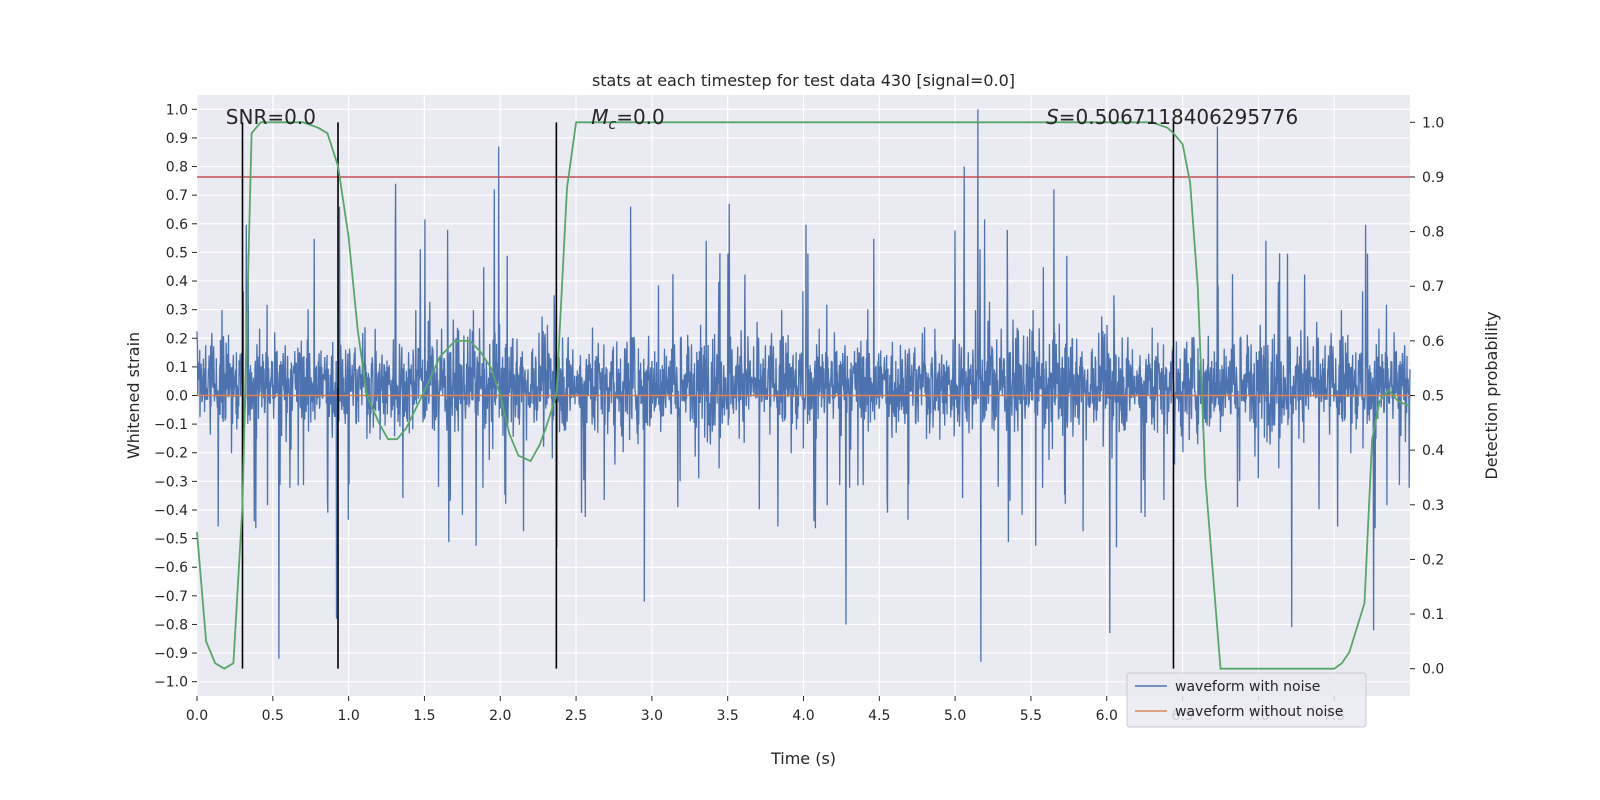 The image size is (1600, 800). Describe the element at coordinates (576, 716) in the screenshot. I see `x-tick-label: 2.5` at that location.